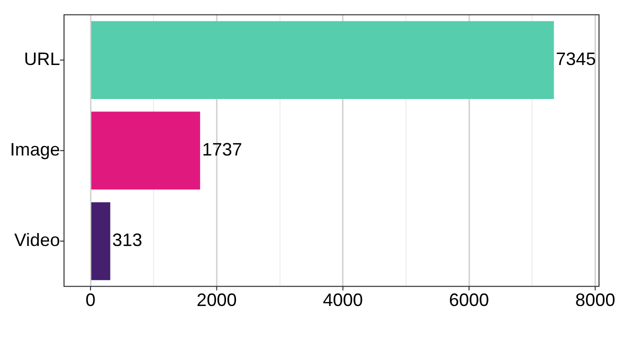 Image resolution: width=623 pixels, height=346 pixels. I want to click on x-tick-label: 4000, so click(342, 300).